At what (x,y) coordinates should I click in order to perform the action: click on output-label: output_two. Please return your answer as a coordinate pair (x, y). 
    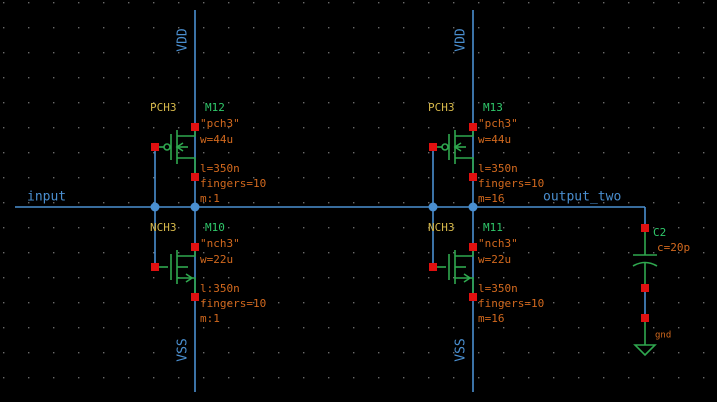
    Looking at the image, I should click on (582, 197).